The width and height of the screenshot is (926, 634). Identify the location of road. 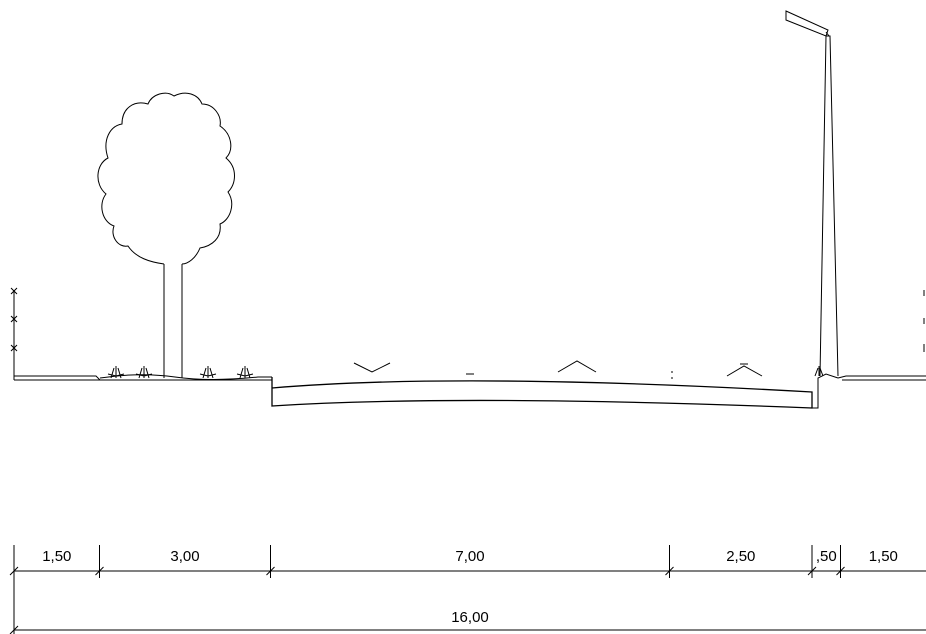
(542, 393).